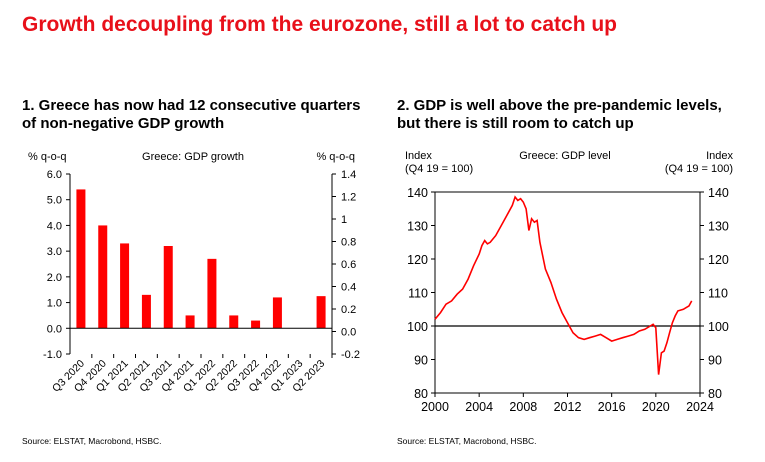 This screenshot has height=462, width=765. What do you see at coordinates (715, 361) in the screenshot?
I see `chart2-right-tick-label: 90` at bounding box center [715, 361].